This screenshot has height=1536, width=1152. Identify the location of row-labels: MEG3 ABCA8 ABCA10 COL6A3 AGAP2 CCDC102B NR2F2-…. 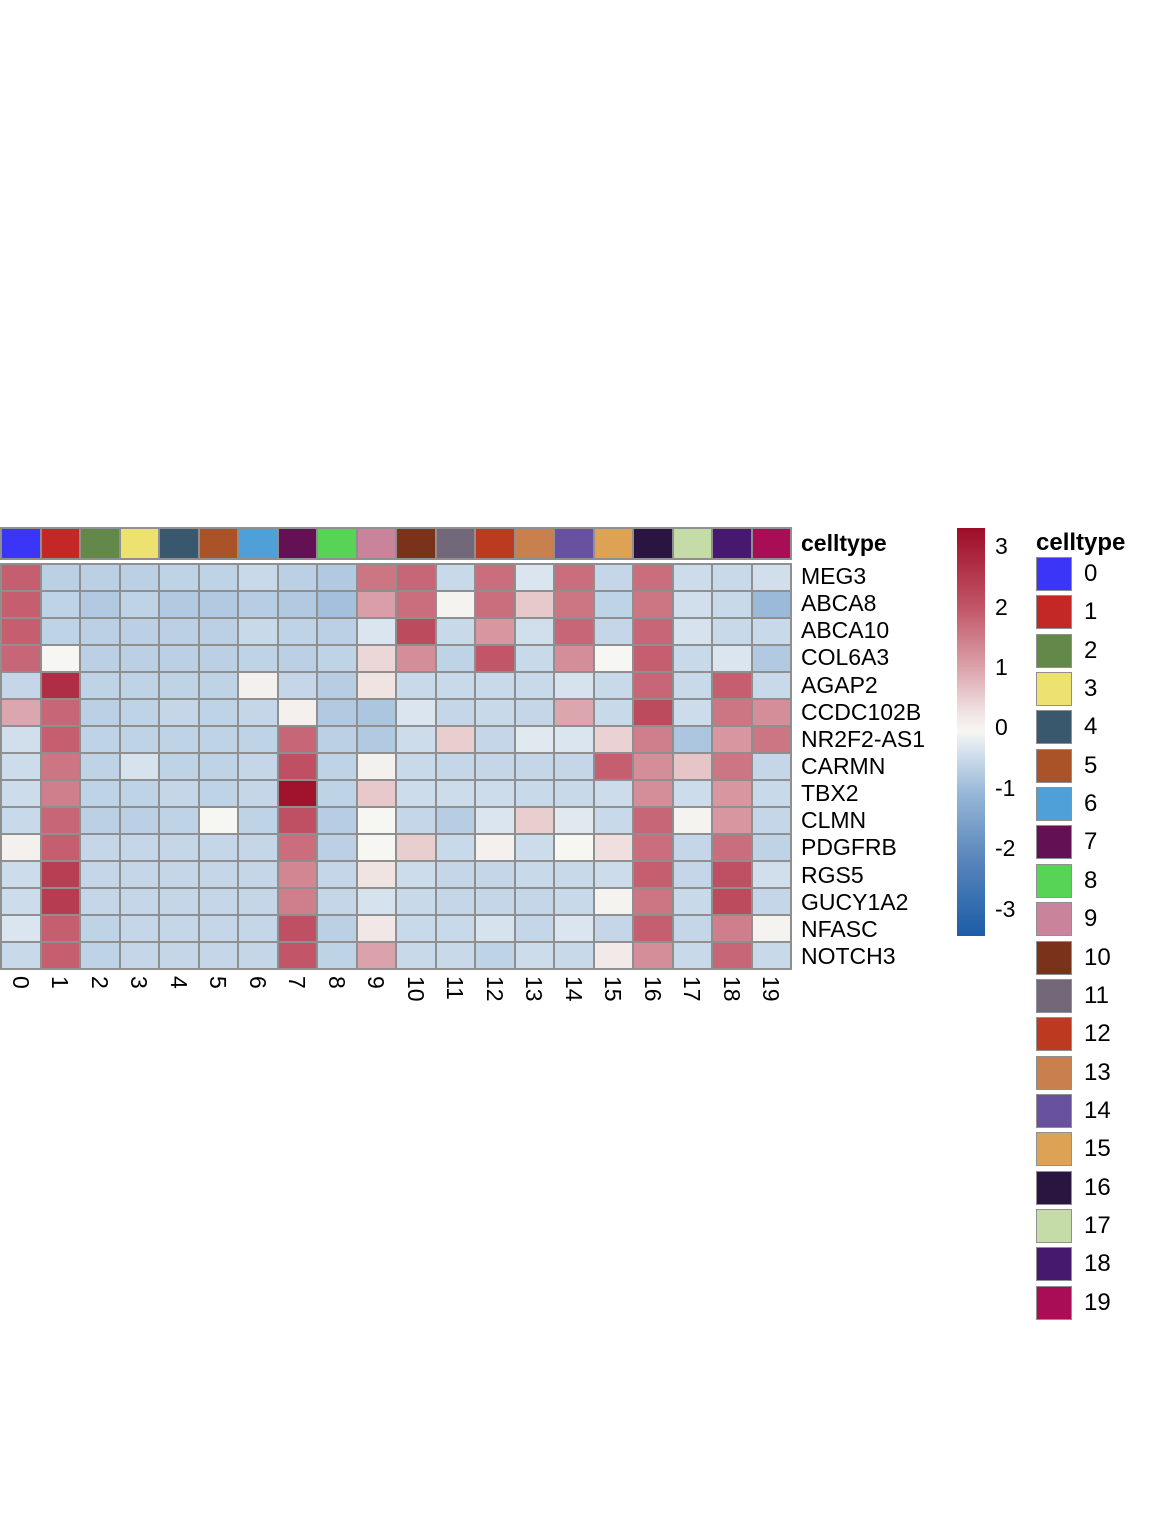
(863, 766).